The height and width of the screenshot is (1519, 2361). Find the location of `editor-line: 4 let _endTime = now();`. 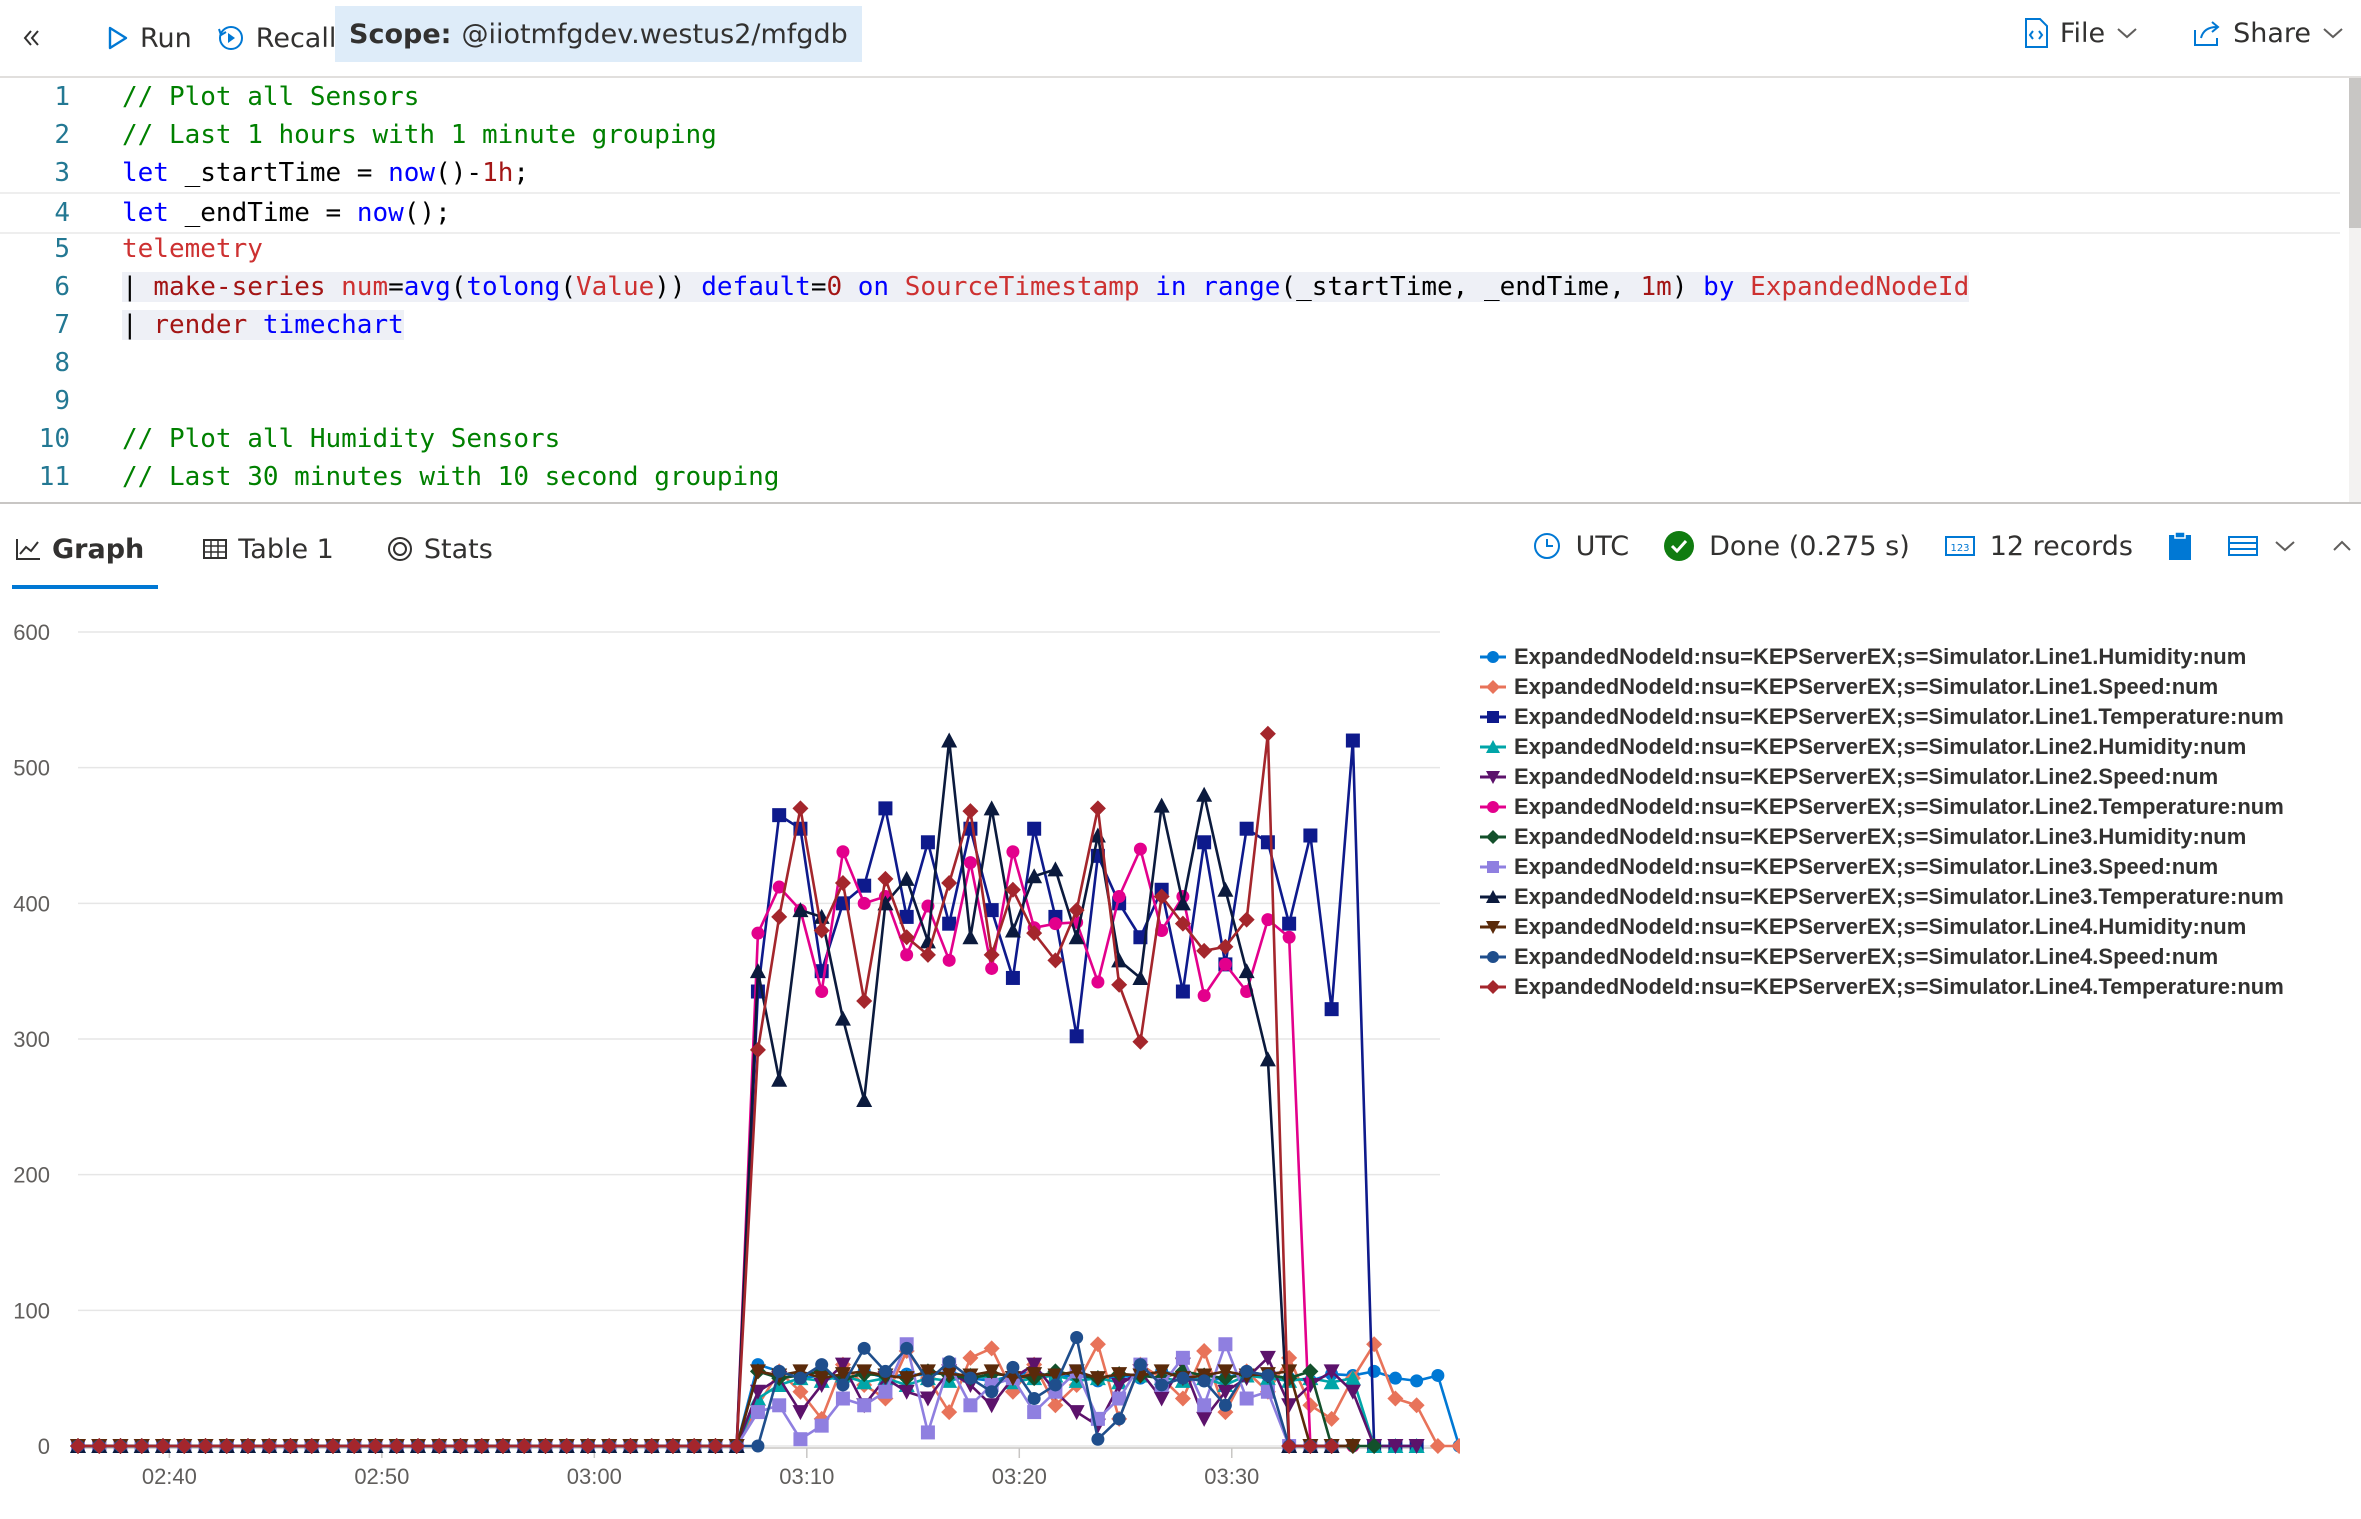

editor-line: 4 let _endTime = now(); is located at coordinates (1170, 213).